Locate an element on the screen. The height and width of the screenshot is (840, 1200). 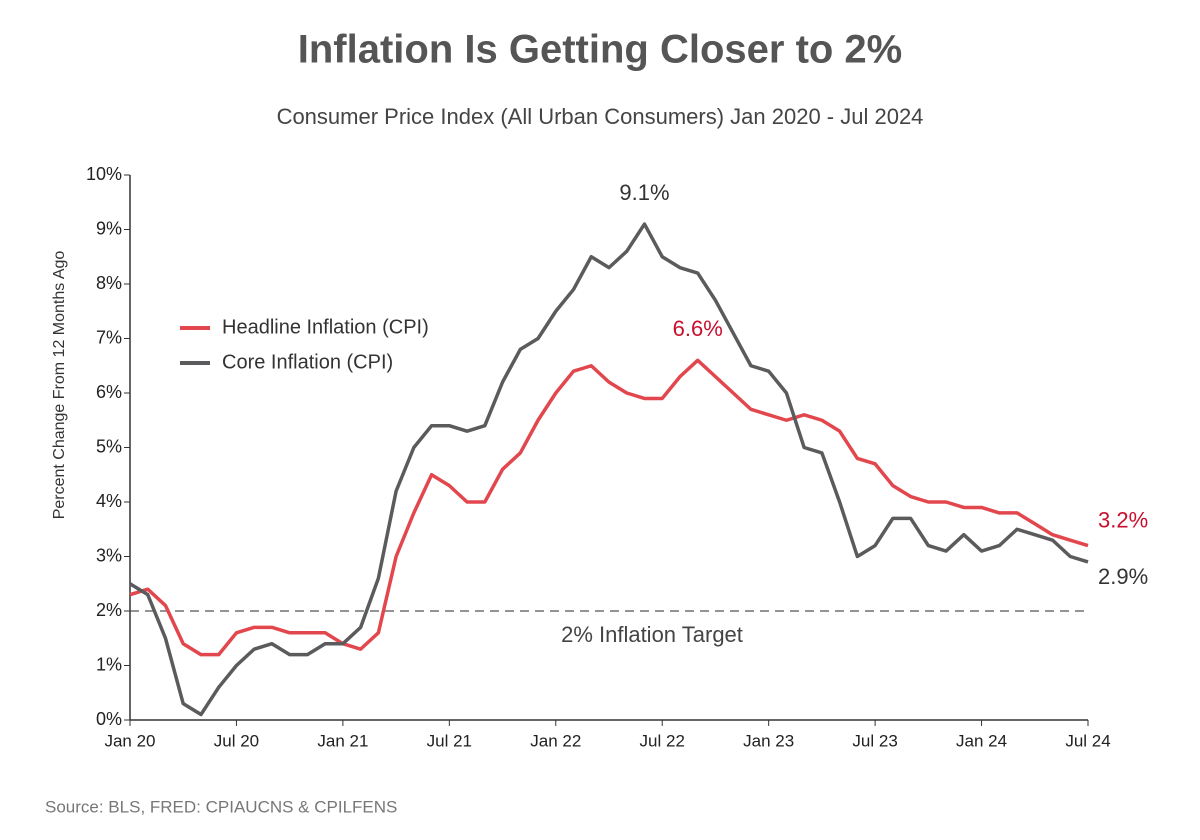
y-tick-label: 6% is located at coordinates (109, 392).